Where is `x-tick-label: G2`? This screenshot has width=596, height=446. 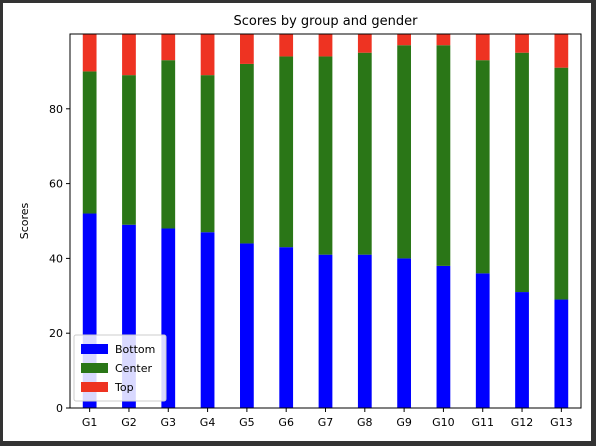 x-tick-label: G2 is located at coordinates (129, 422).